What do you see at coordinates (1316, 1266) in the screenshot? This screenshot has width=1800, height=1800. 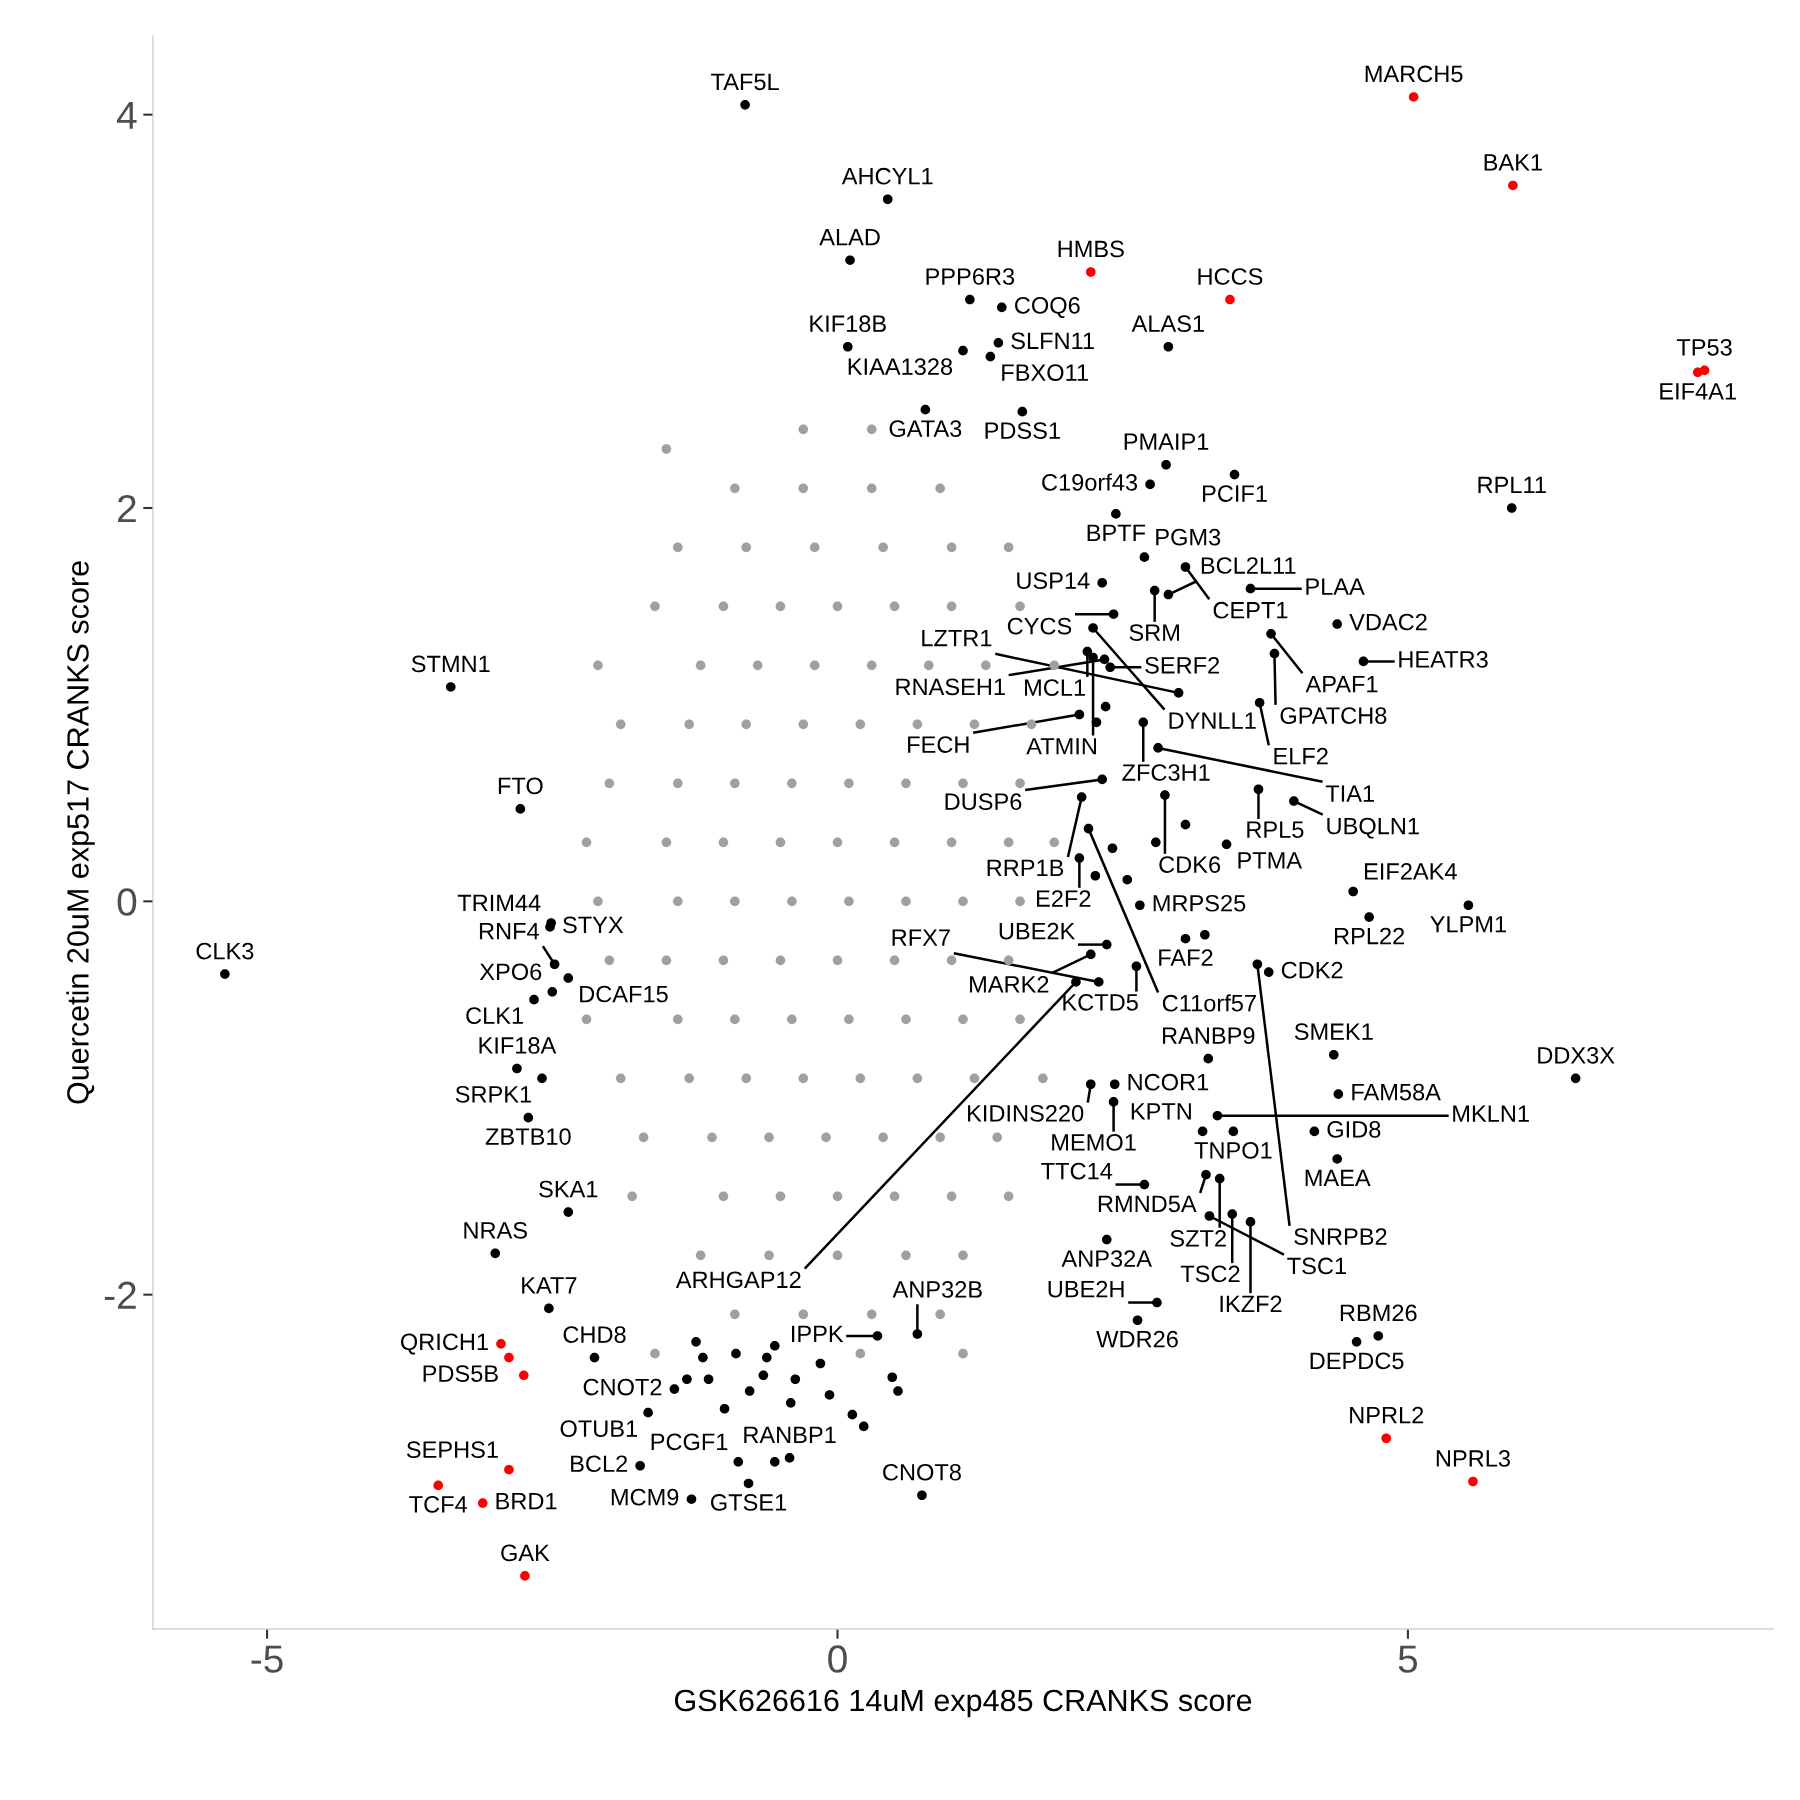 I see `annotation: TSC1` at bounding box center [1316, 1266].